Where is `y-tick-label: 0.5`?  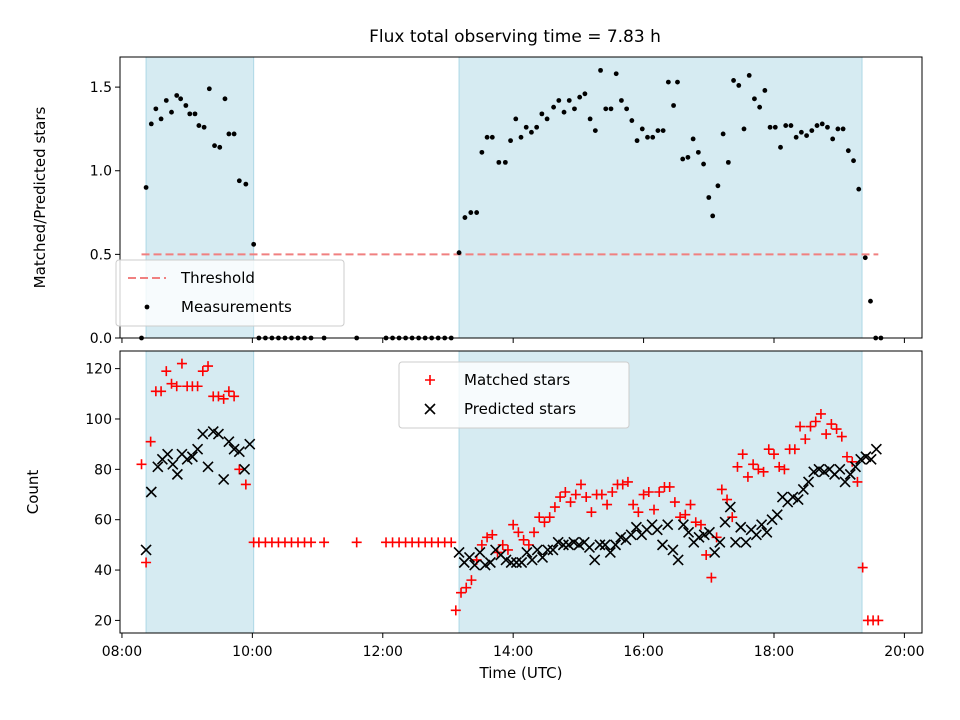
y-tick-label: 0.5 is located at coordinates (101, 255).